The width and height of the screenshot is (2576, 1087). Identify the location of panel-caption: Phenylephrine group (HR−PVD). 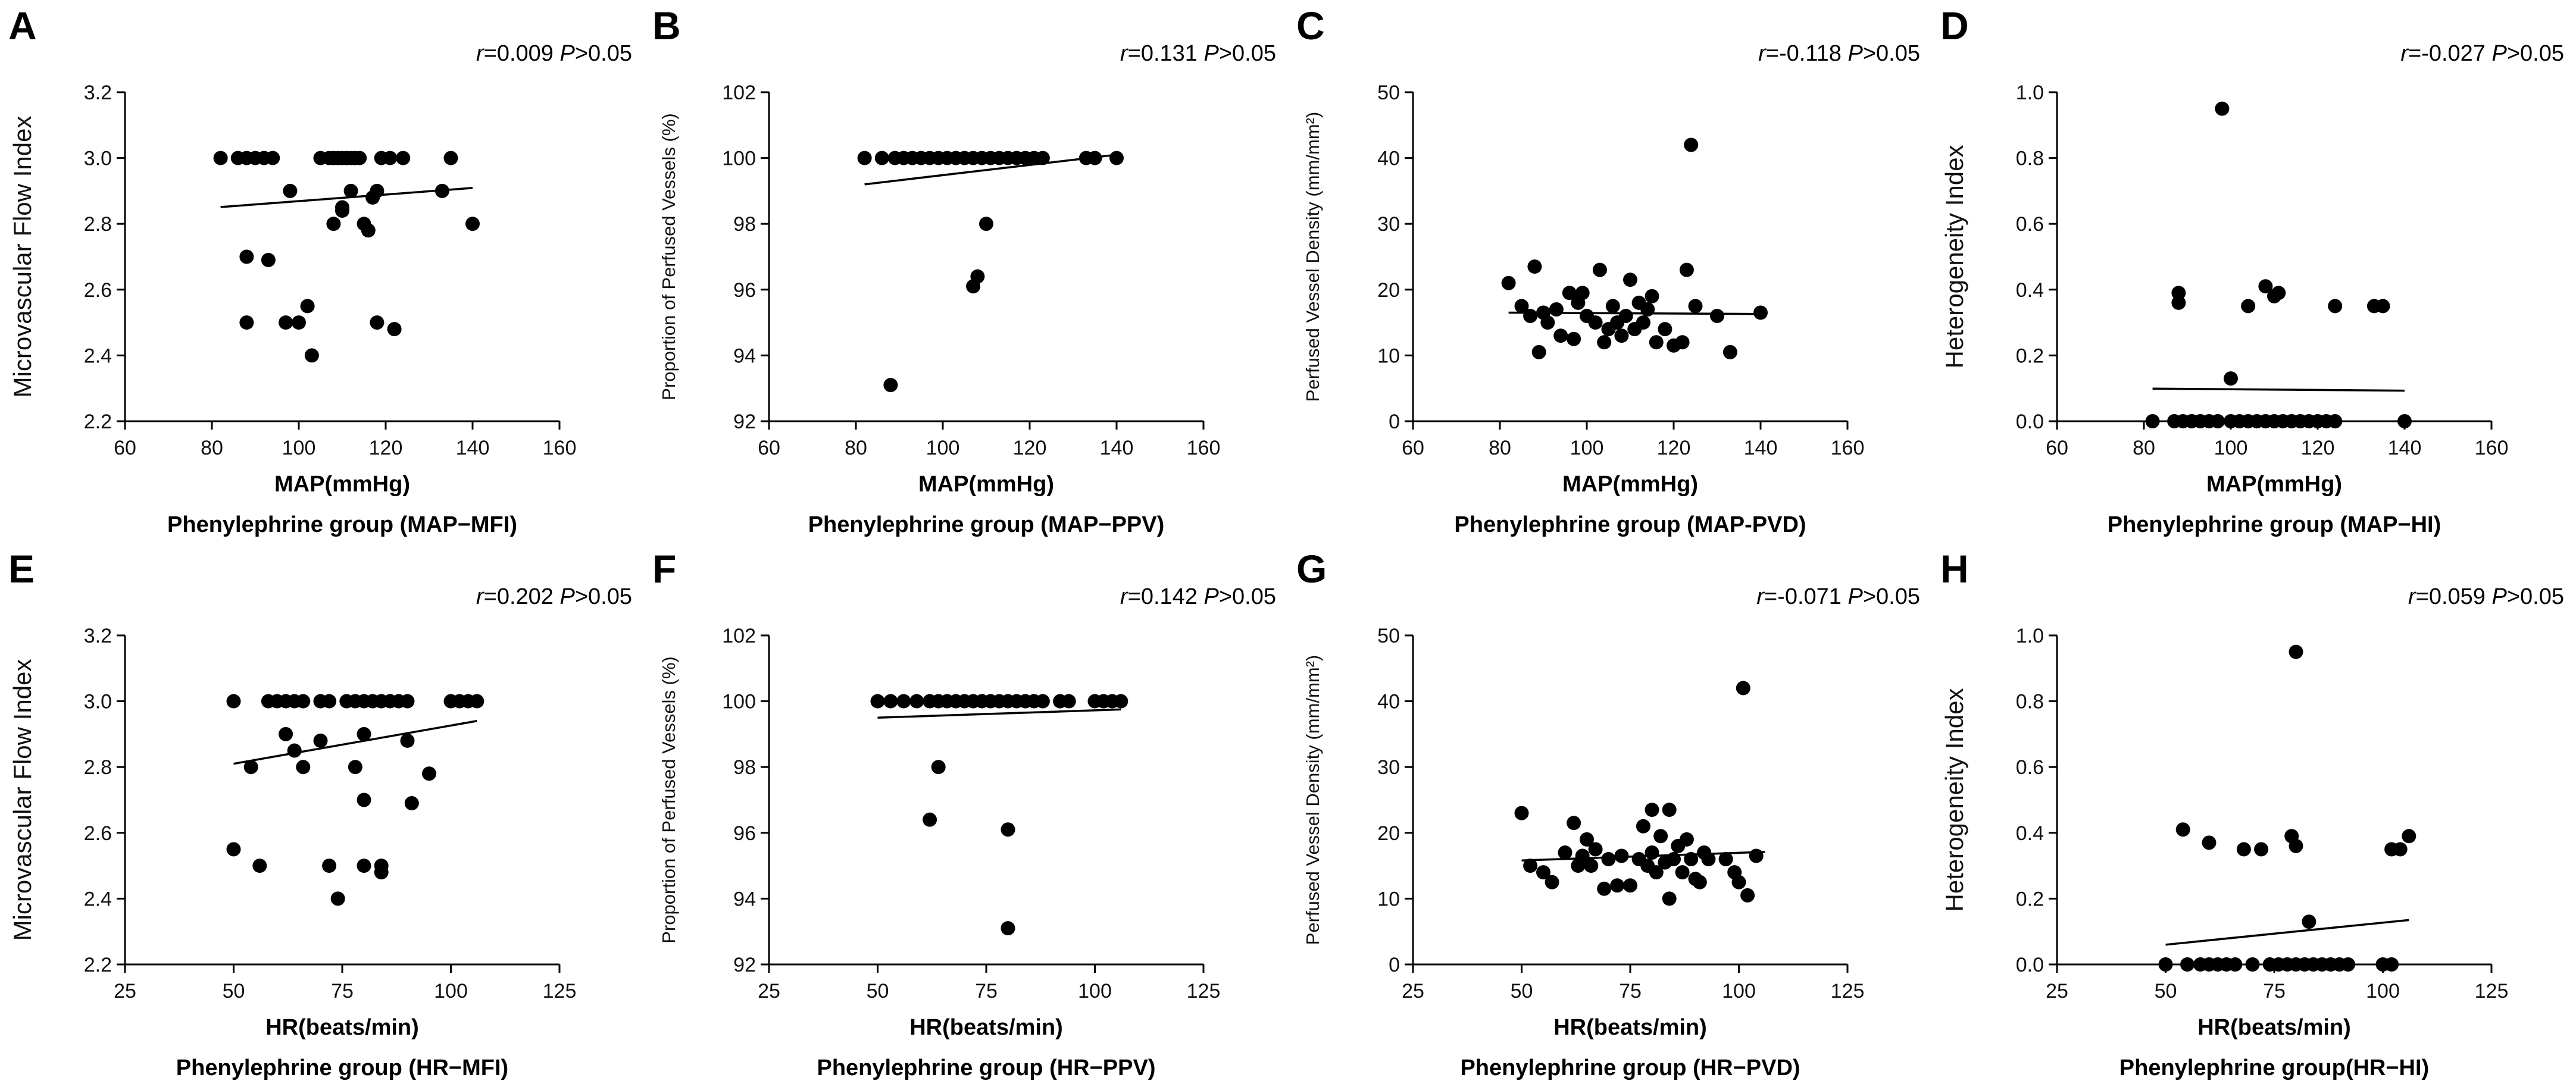
(1630, 1067).